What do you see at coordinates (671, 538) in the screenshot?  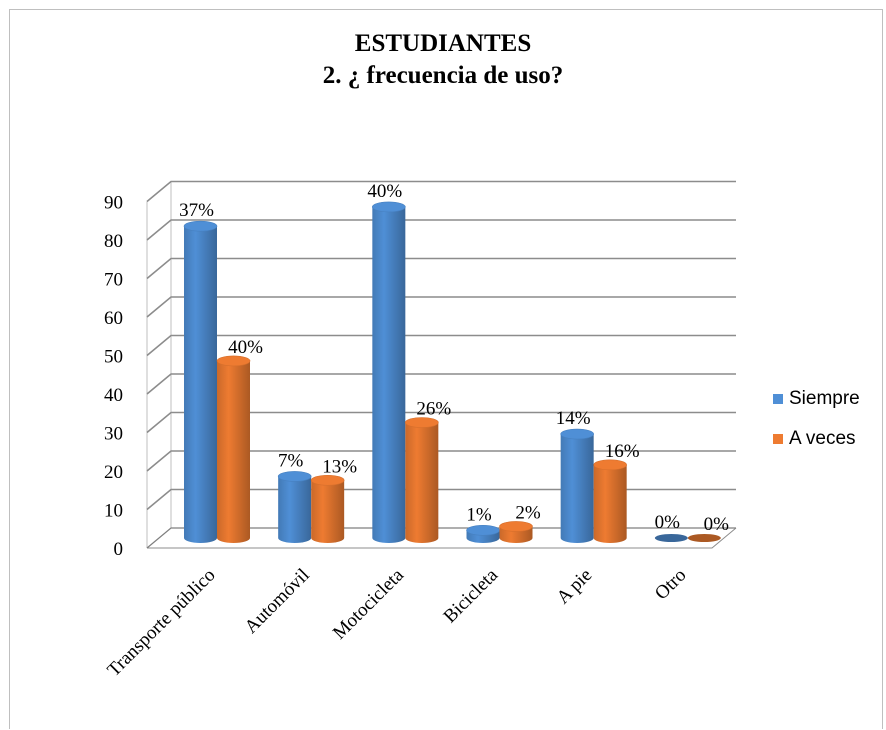 I see `bar-siempre-otro` at bounding box center [671, 538].